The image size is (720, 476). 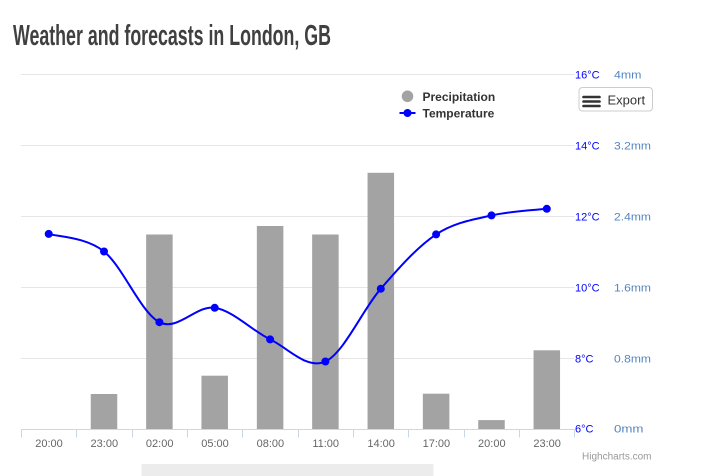 I want to click on svg-text: 17:00, so click(x=437, y=444).